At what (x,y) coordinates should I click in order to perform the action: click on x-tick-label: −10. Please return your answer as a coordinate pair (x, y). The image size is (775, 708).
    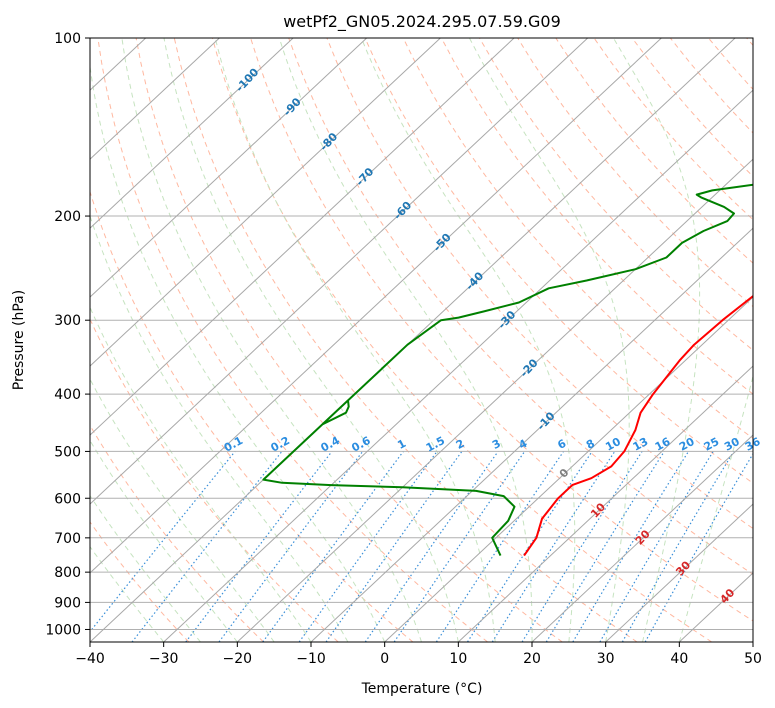
    Looking at the image, I should click on (311, 659).